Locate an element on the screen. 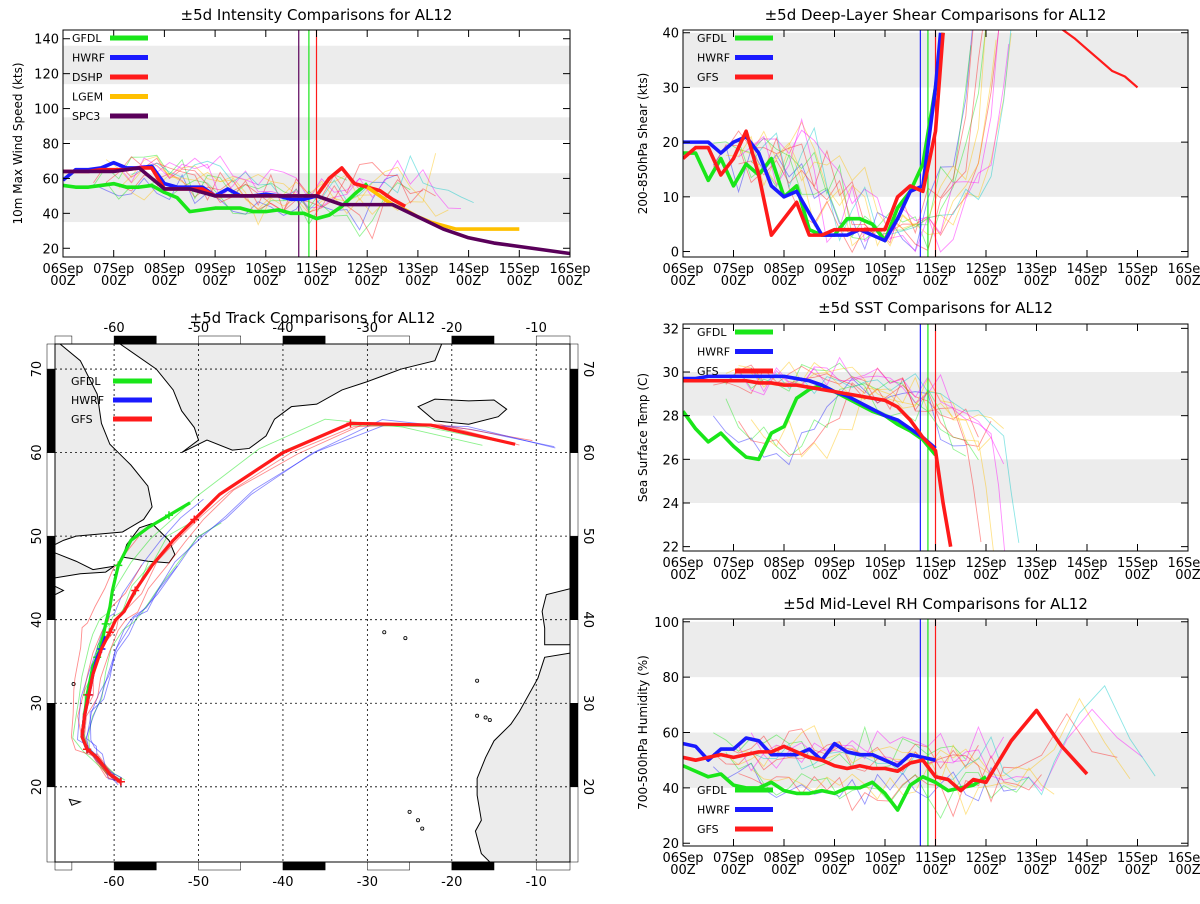 The width and height of the screenshot is (1200, 904). rh-xtick-label: 08Sep is located at coordinates (783, 858).